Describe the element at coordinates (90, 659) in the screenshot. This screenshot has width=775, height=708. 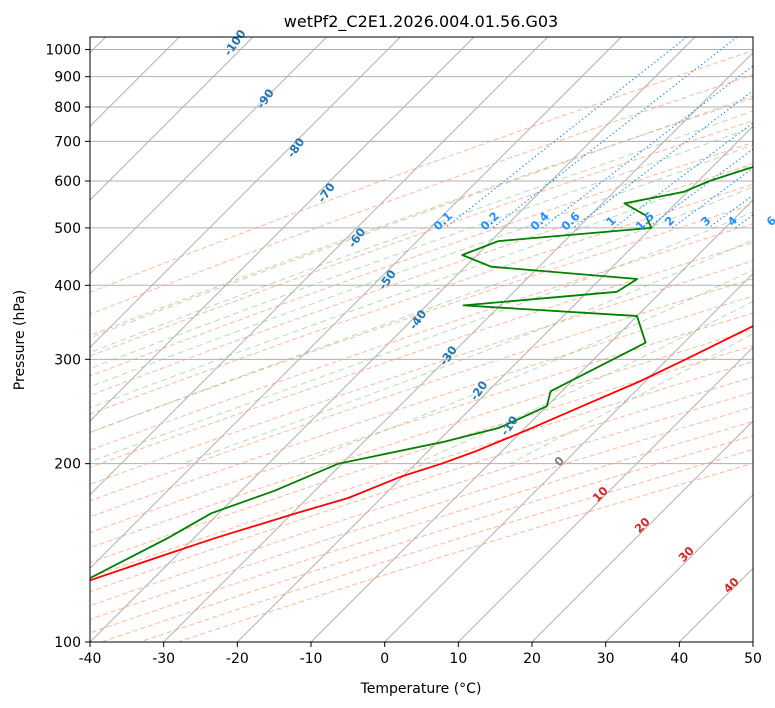
I see `x-tick-label: -40` at that location.